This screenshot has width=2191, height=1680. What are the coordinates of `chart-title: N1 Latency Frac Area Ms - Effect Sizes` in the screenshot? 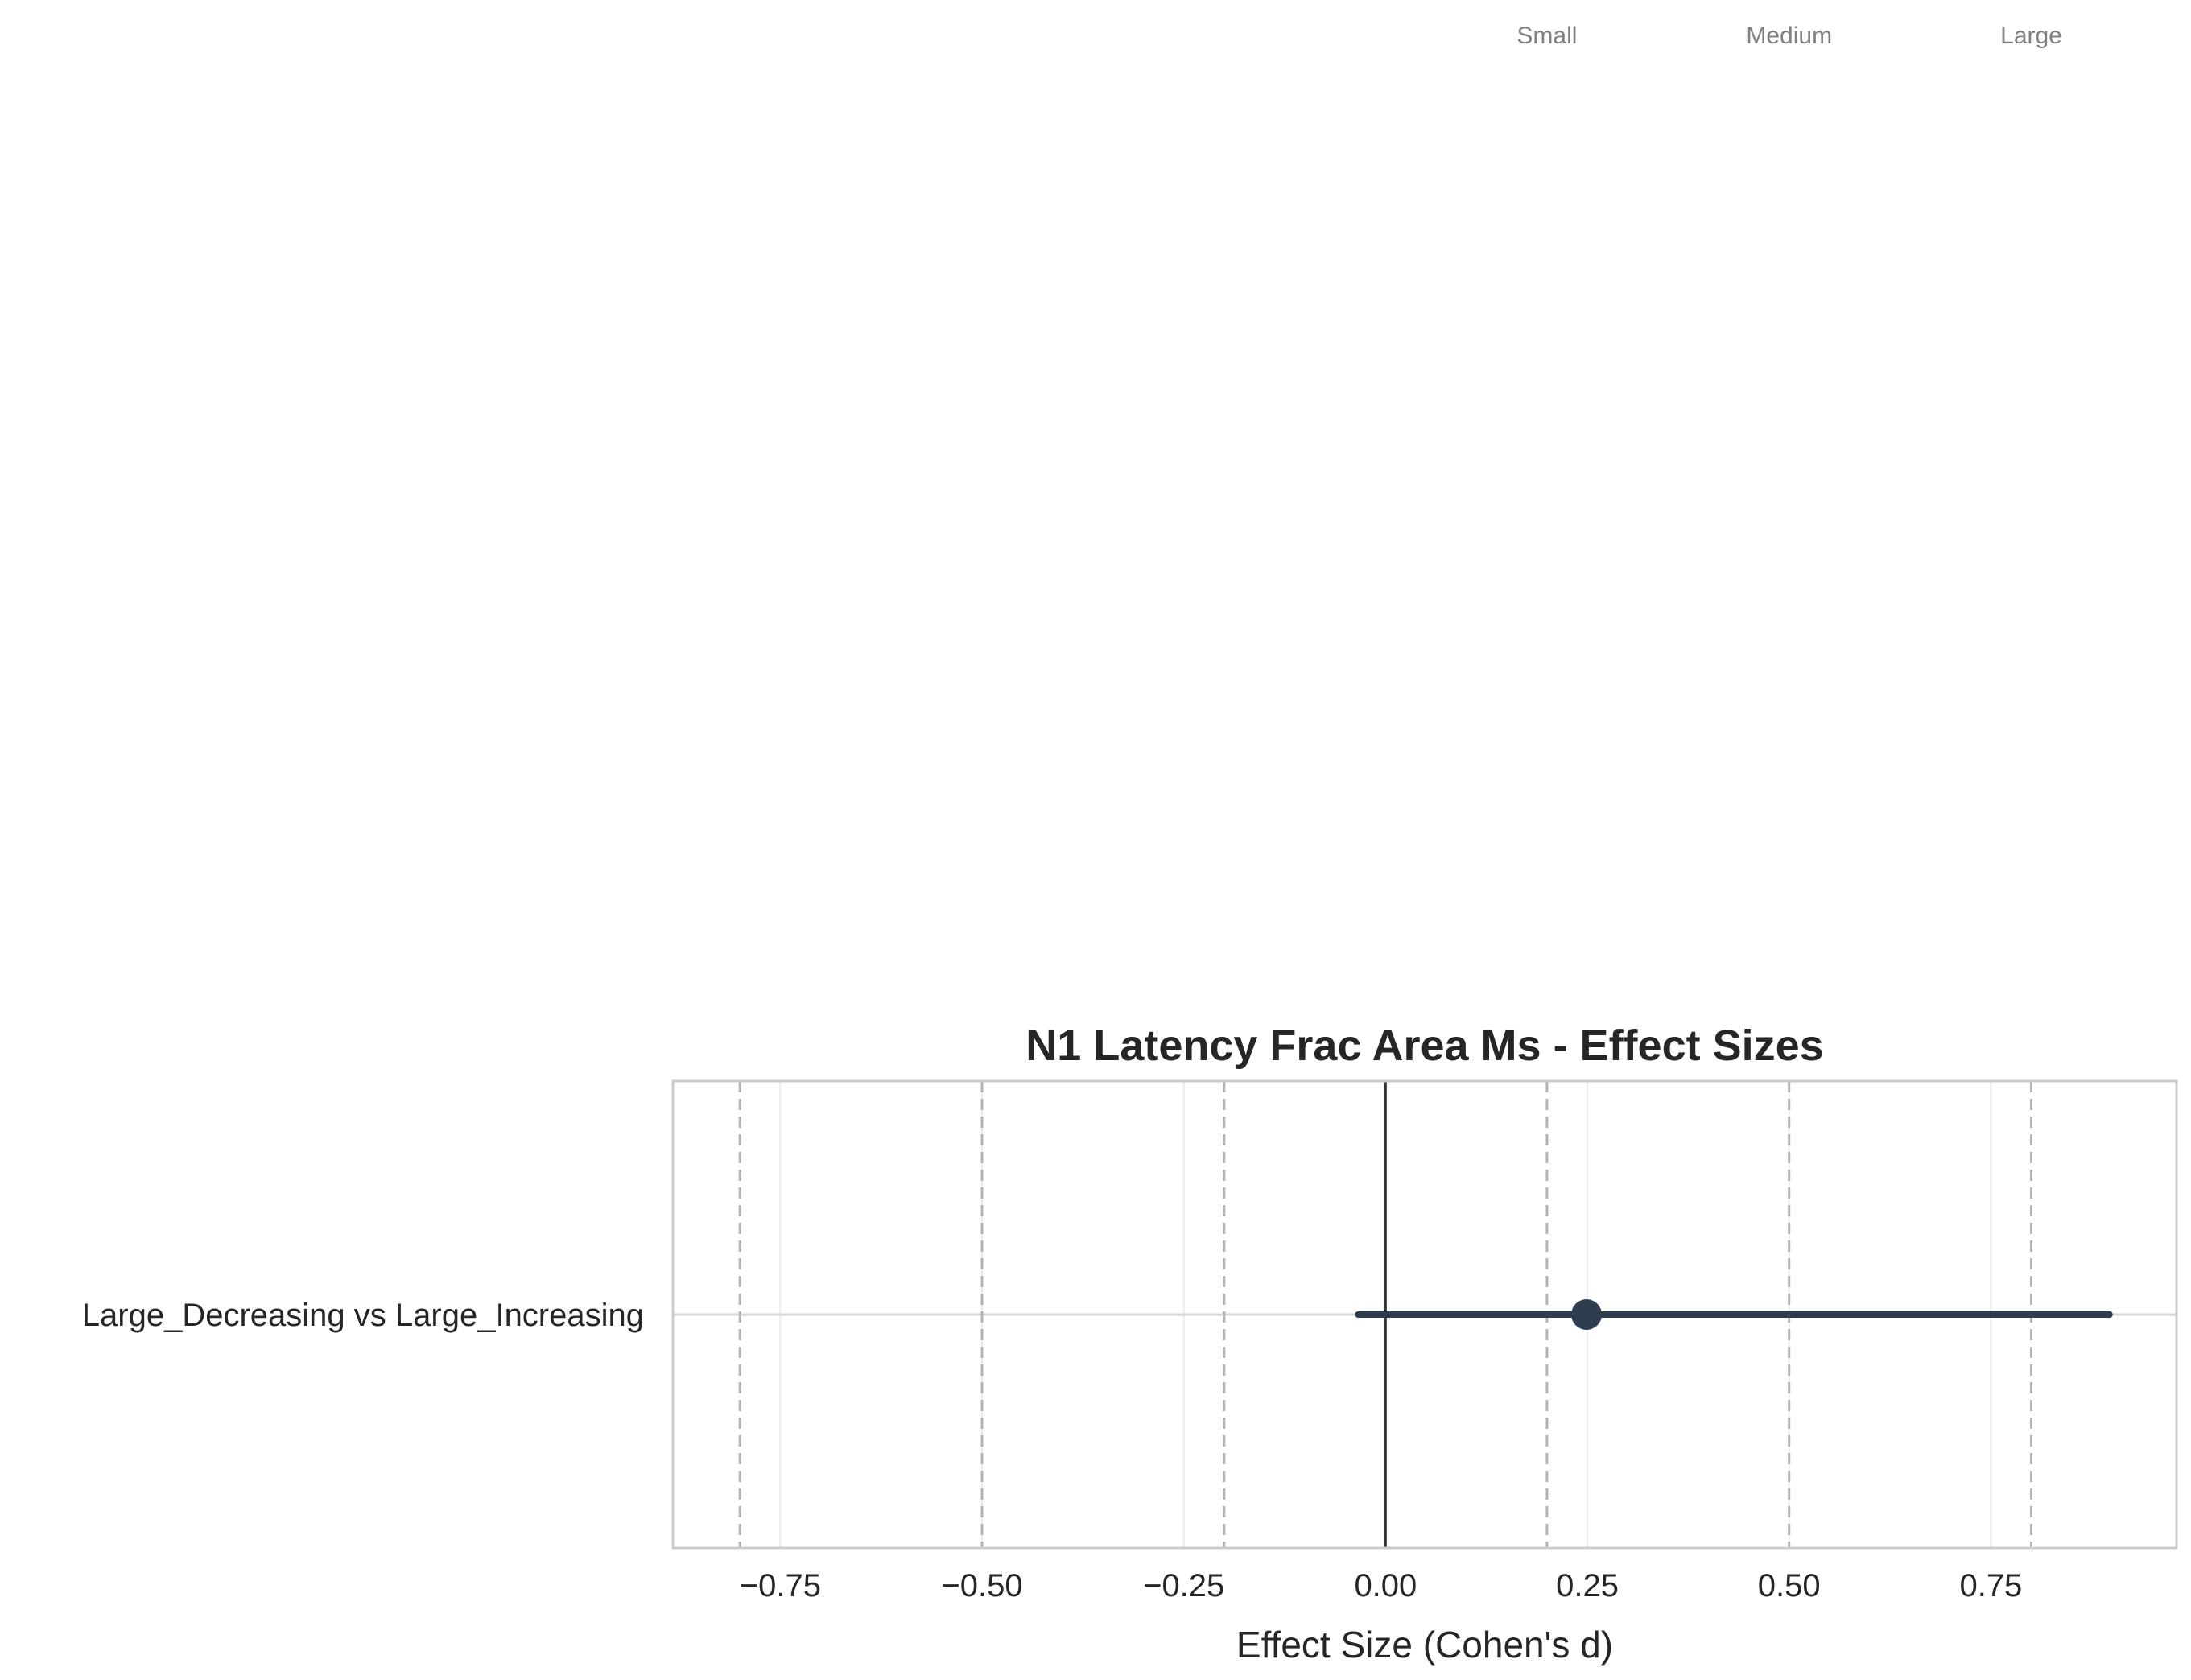 It's located at (1424, 1046).